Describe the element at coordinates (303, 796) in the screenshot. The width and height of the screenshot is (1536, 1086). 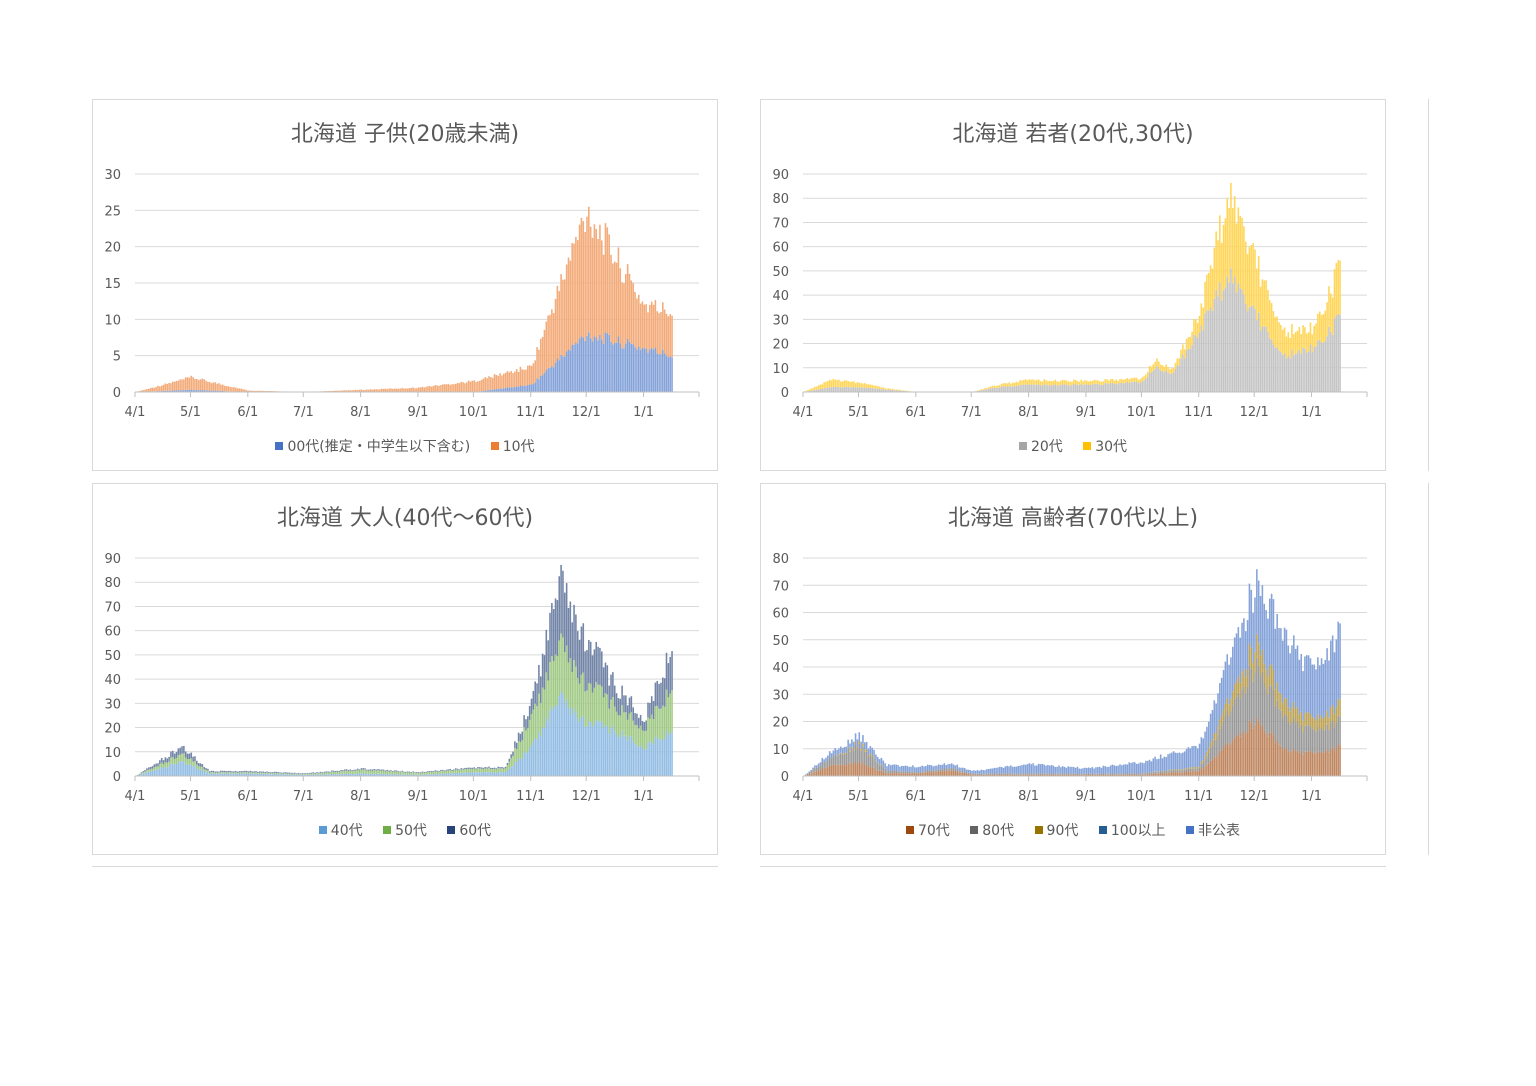
I see `x-tick-label: 7/1` at that location.